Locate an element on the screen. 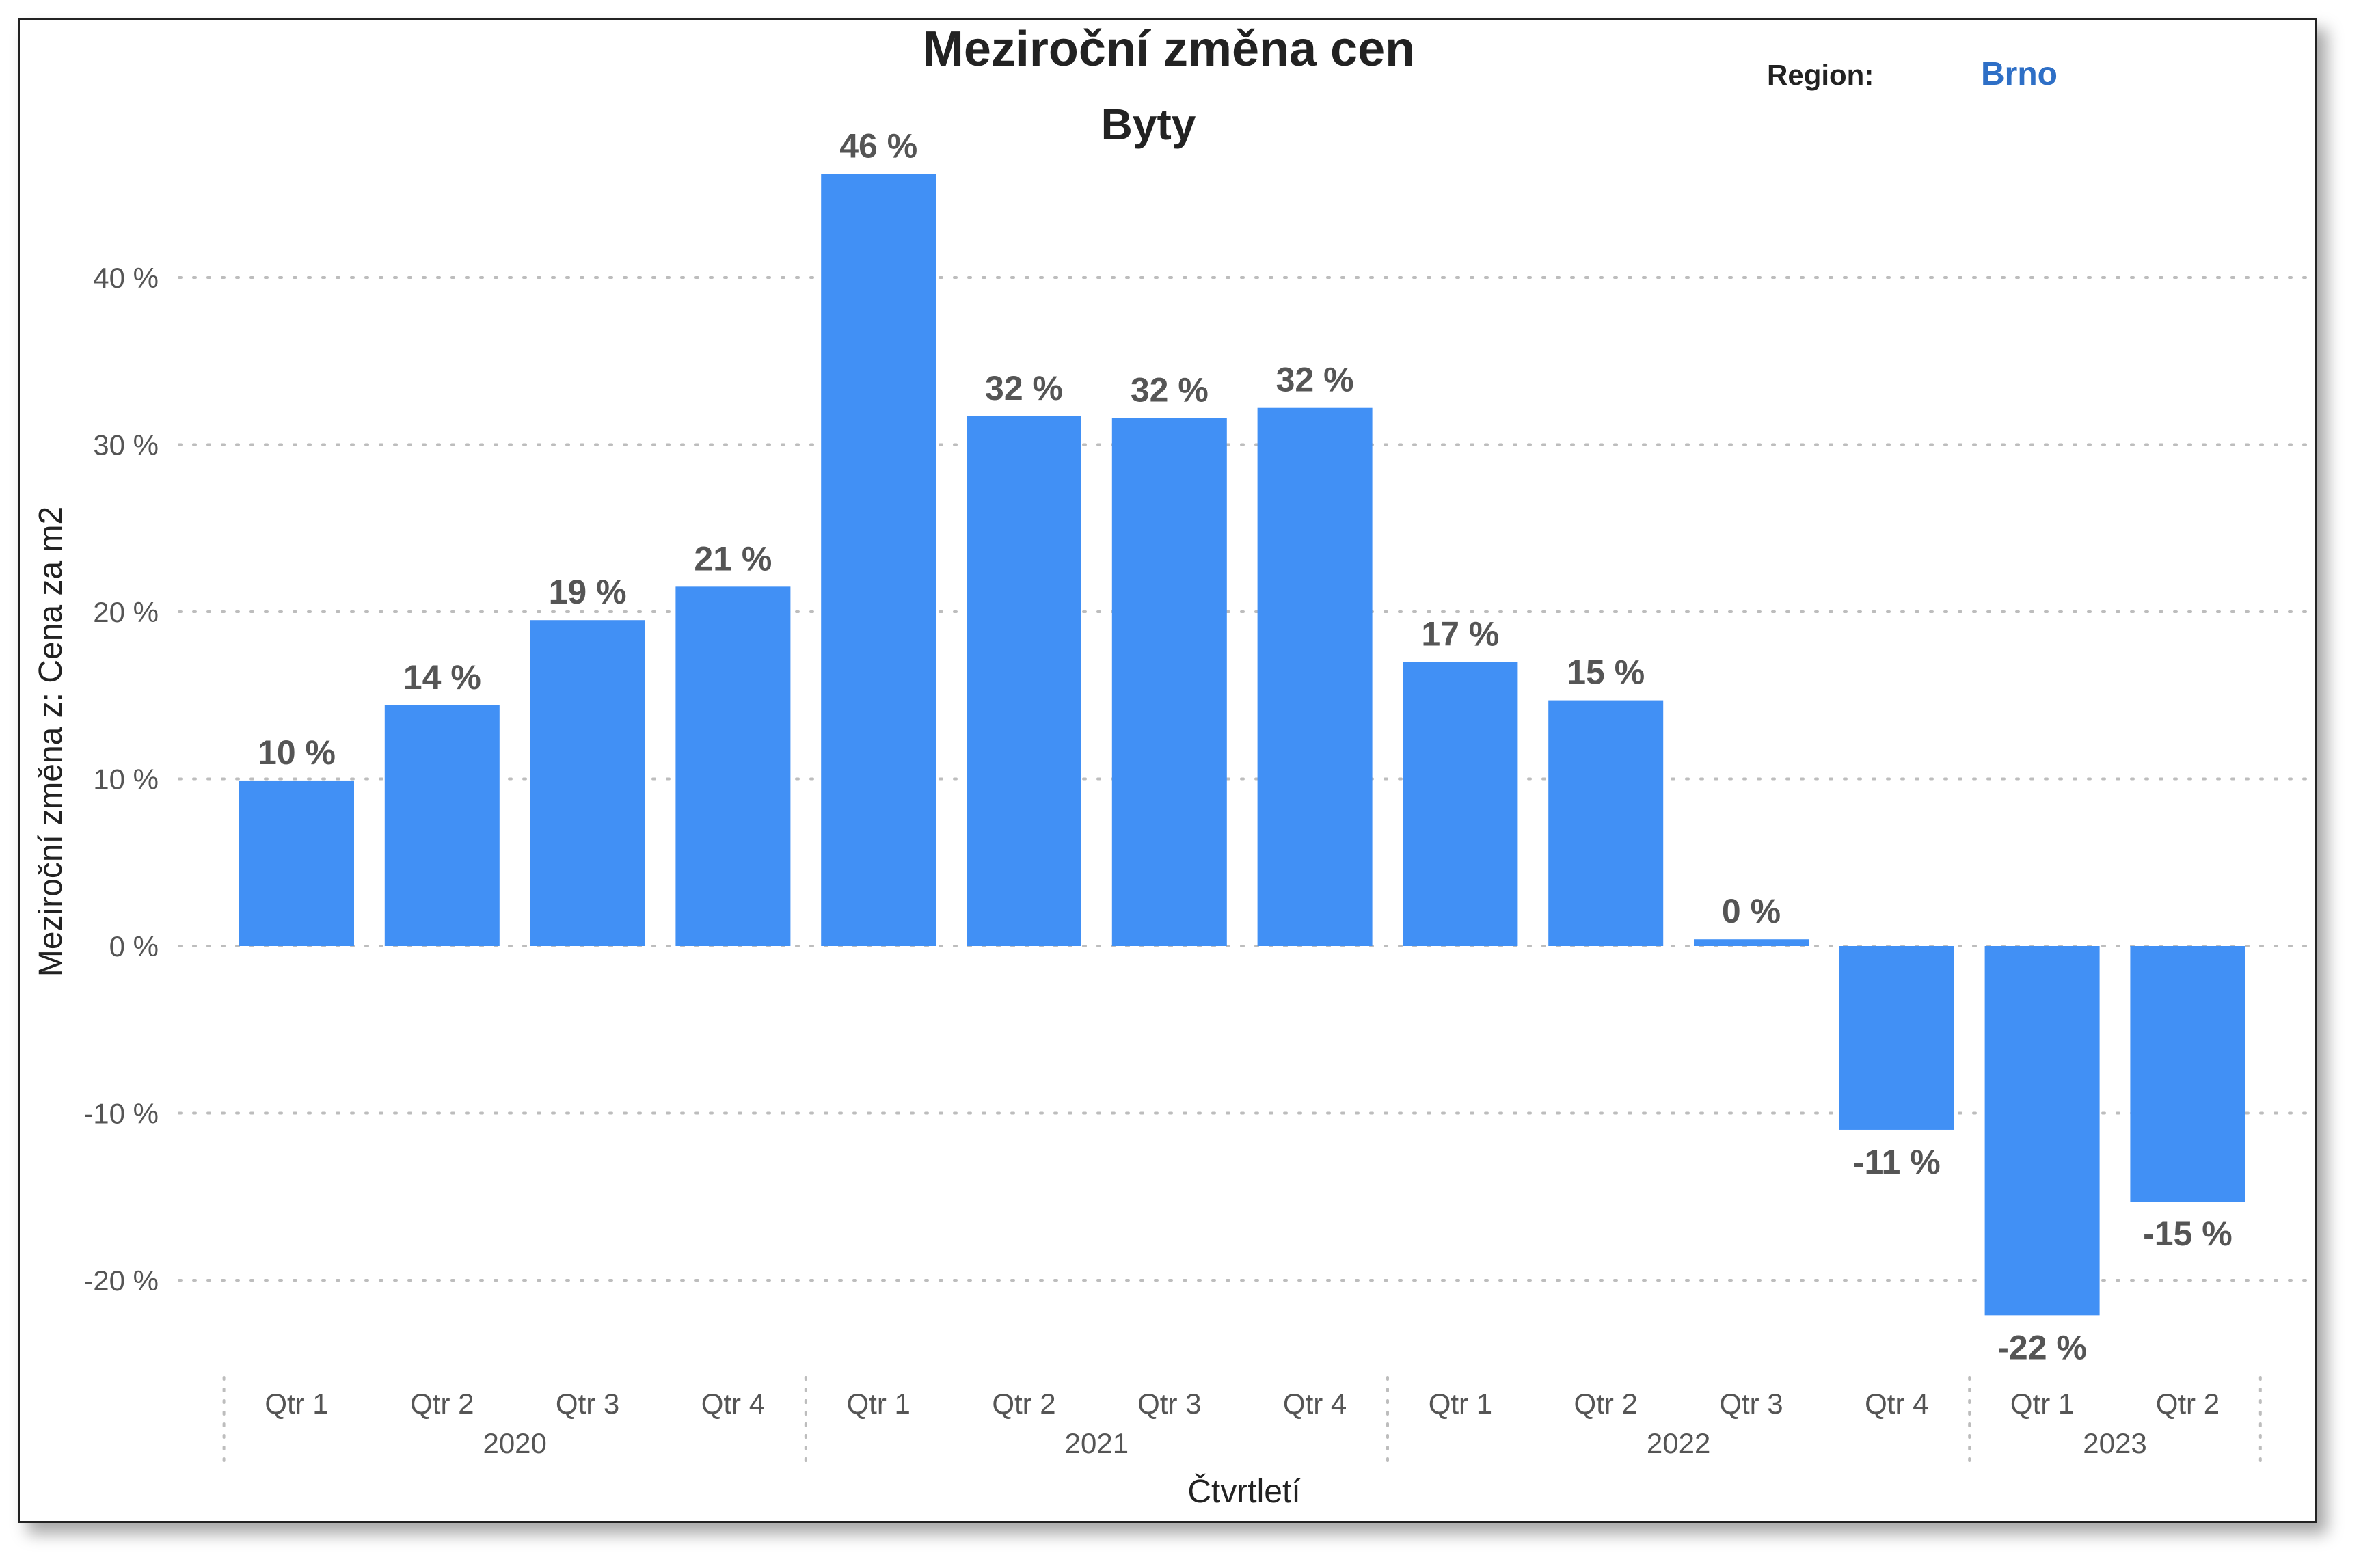  data-label: 17 % is located at coordinates (1460, 633).